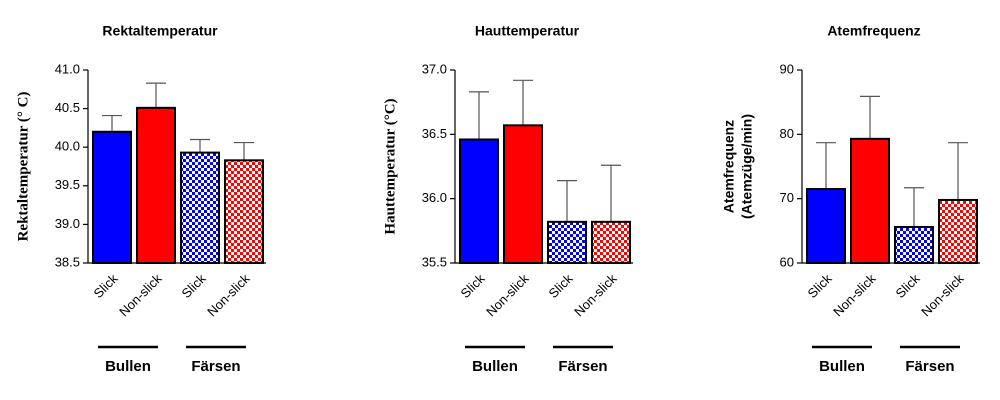 The image size is (1000, 400). Describe the element at coordinates (787, 68) in the screenshot. I see `y-tick-label: 90` at that location.